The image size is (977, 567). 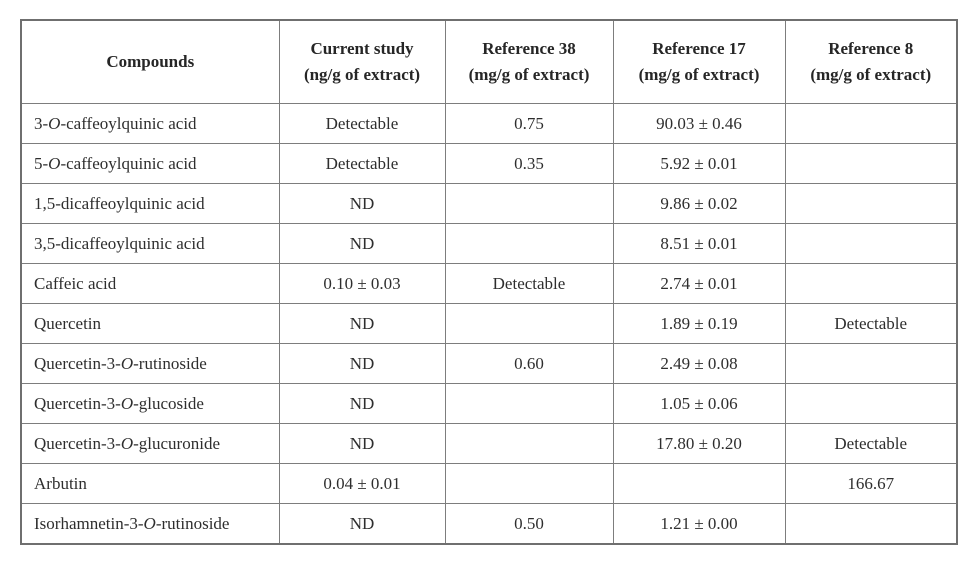 What do you see at coordinates (699, 243) in the screenshot?
I see `cell-ref17: 8.51 ± 0.01` at bounding box center [699, 243].